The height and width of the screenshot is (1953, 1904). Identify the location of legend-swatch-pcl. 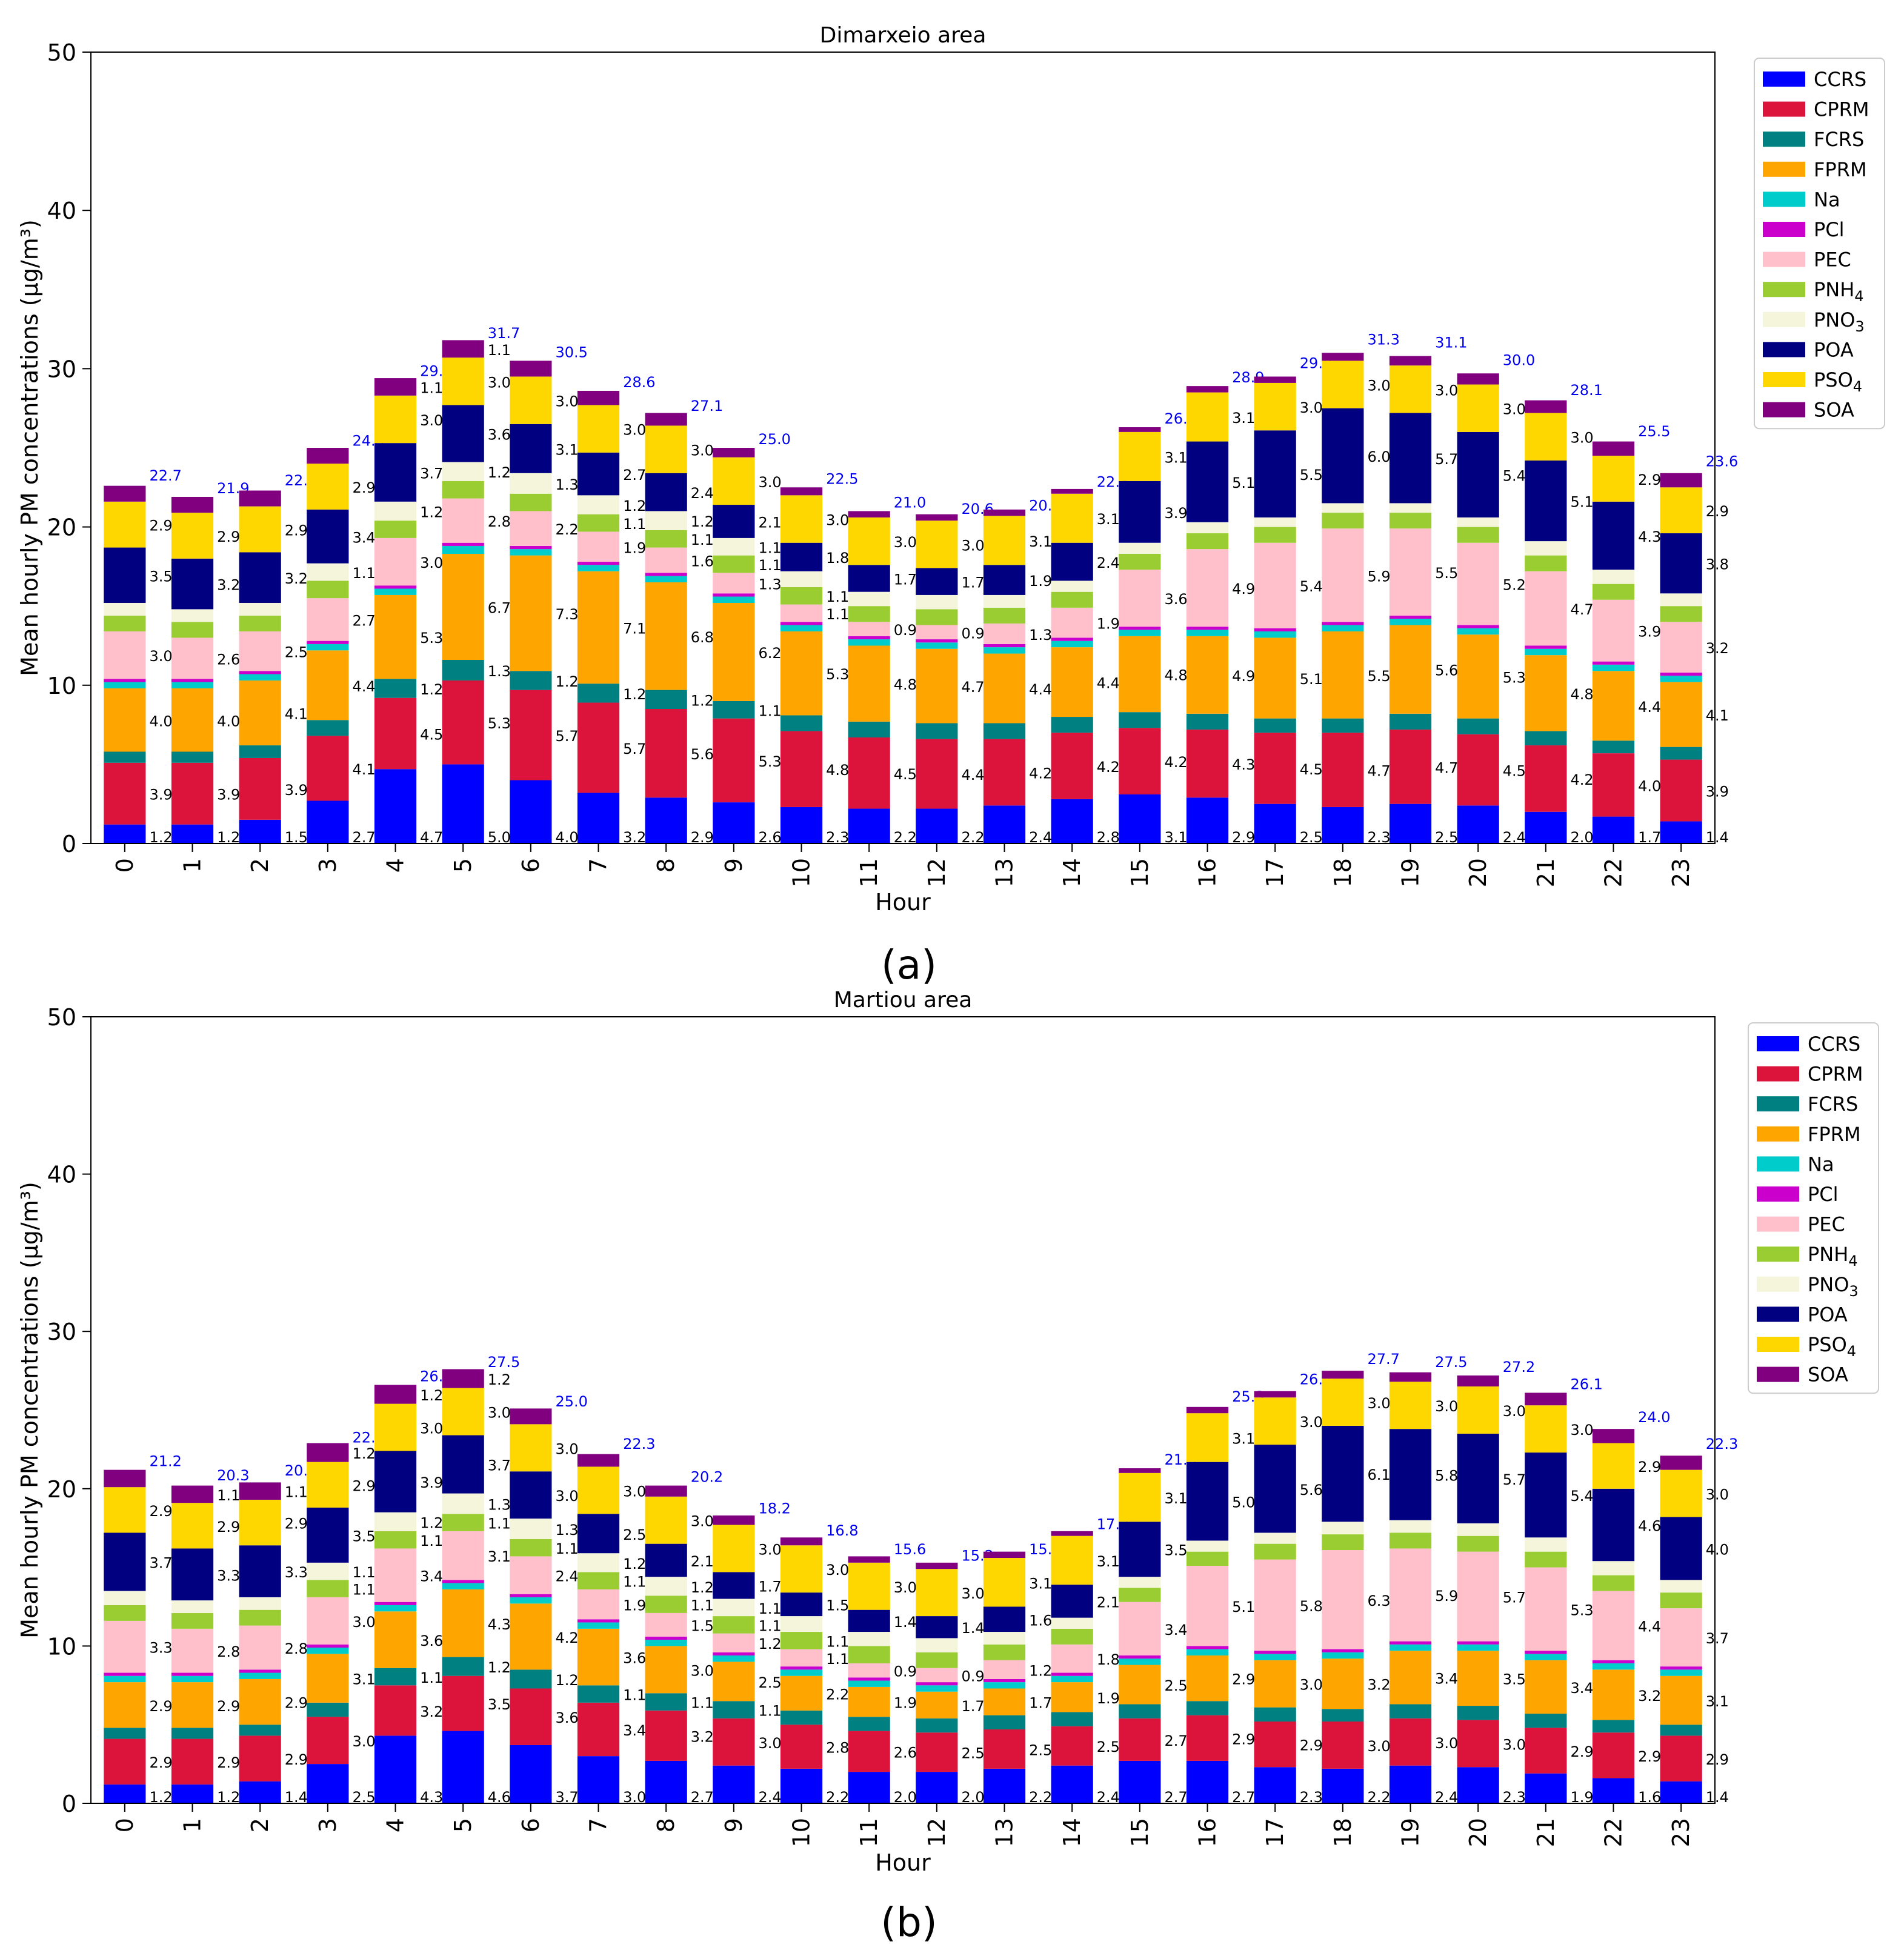
(1778, 1194).